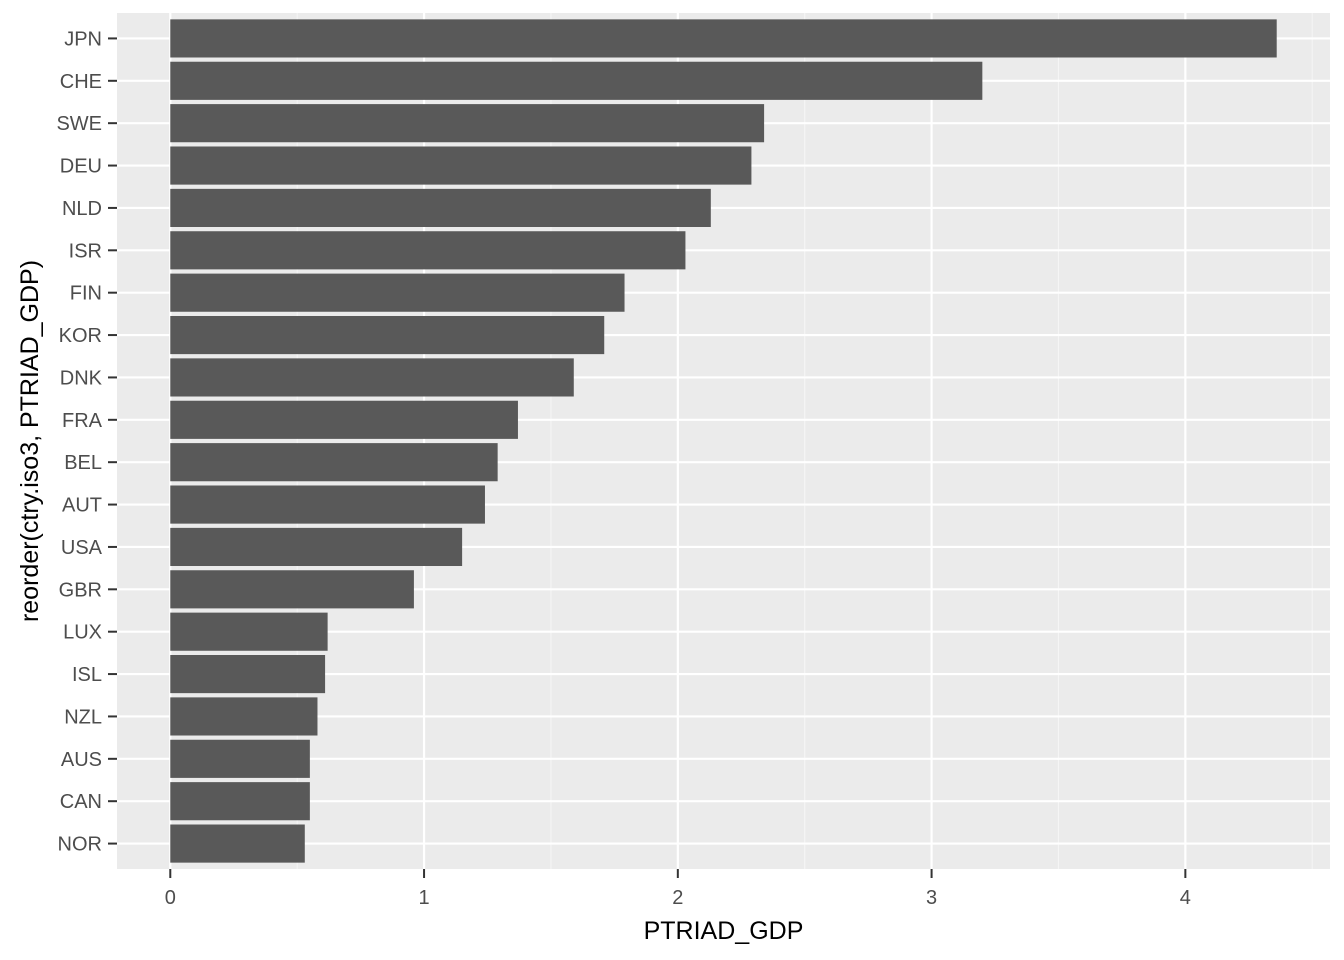 The height and width of the screenshot is (960, 1344). I want to click on bar-swe, so click(467, 123).